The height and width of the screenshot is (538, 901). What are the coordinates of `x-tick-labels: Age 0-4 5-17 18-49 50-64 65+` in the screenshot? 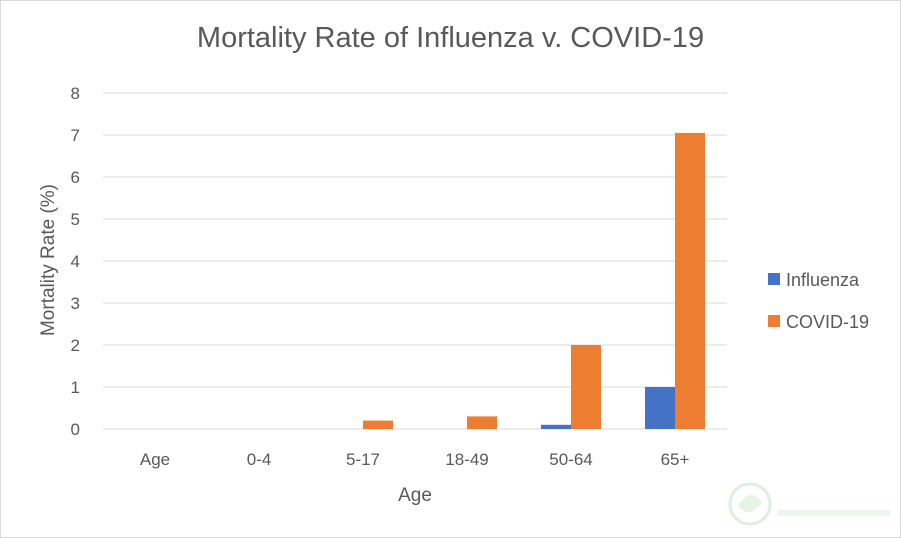 It's located at (415, 459).